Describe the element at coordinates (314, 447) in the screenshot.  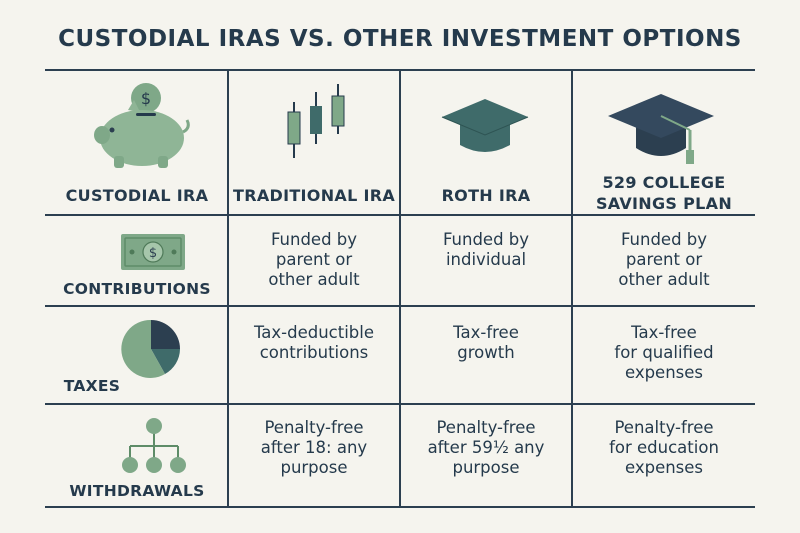
I see `cell-traditional-withdrawals: Penalty-free after 18: any purpose` at that location.